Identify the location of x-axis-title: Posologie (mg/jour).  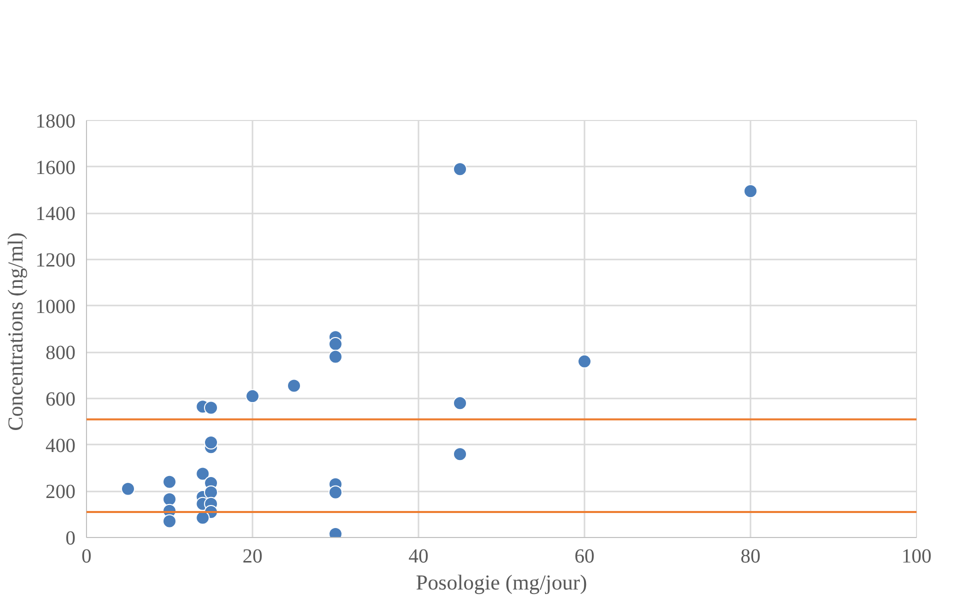
(502, 582).